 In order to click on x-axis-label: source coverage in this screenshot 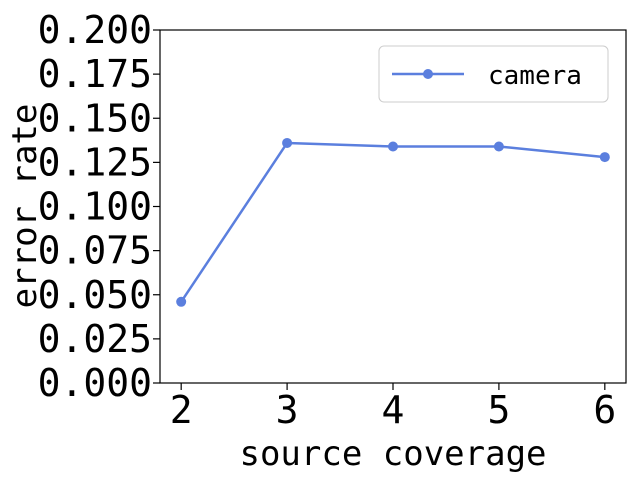, I will do `click(392, 454)`.